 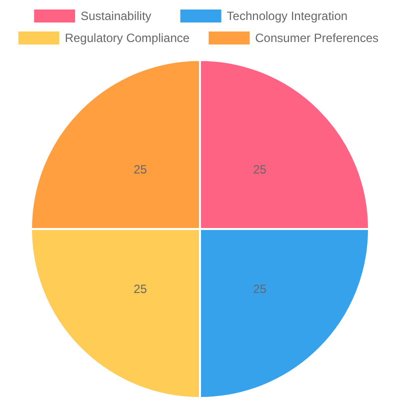 I want to click on legend-label: Consumer Preferences, so click(x=317, y=38).